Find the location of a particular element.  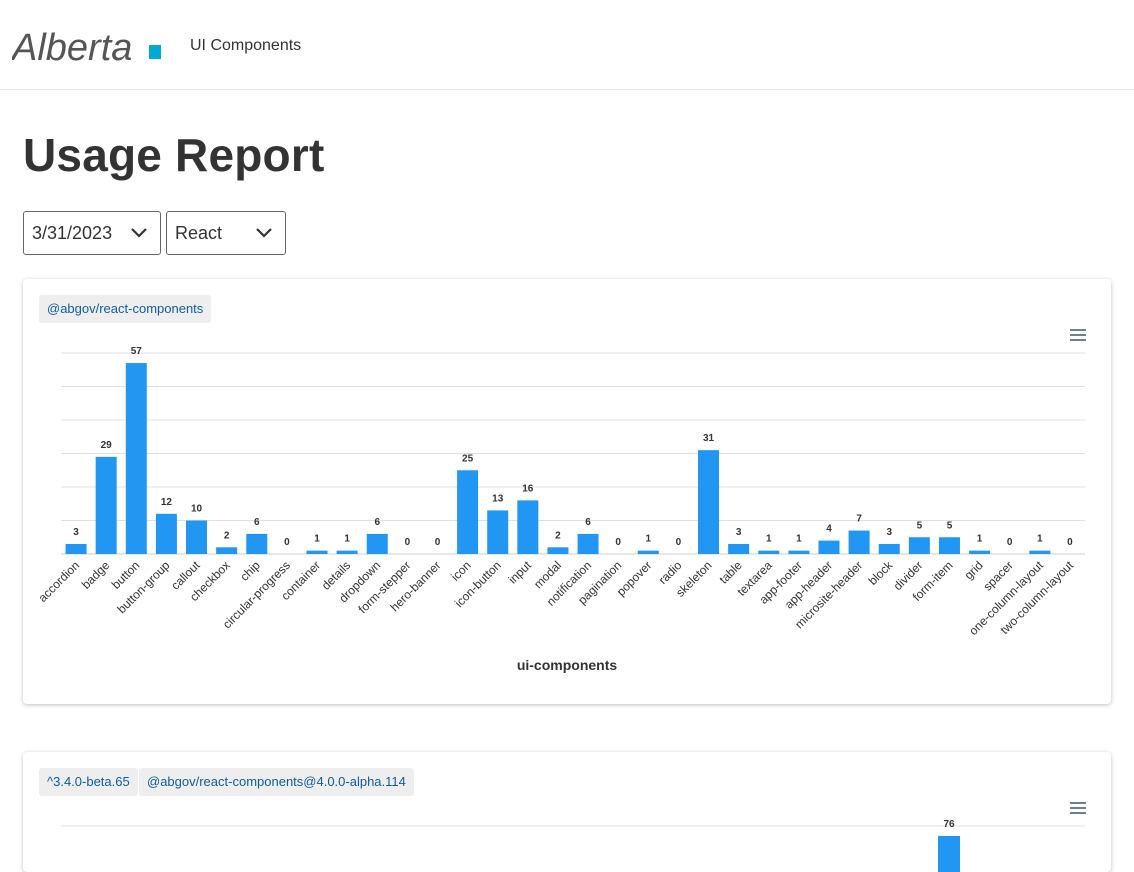

value-label-pagination: 0 is located at coordinates (618, 542).